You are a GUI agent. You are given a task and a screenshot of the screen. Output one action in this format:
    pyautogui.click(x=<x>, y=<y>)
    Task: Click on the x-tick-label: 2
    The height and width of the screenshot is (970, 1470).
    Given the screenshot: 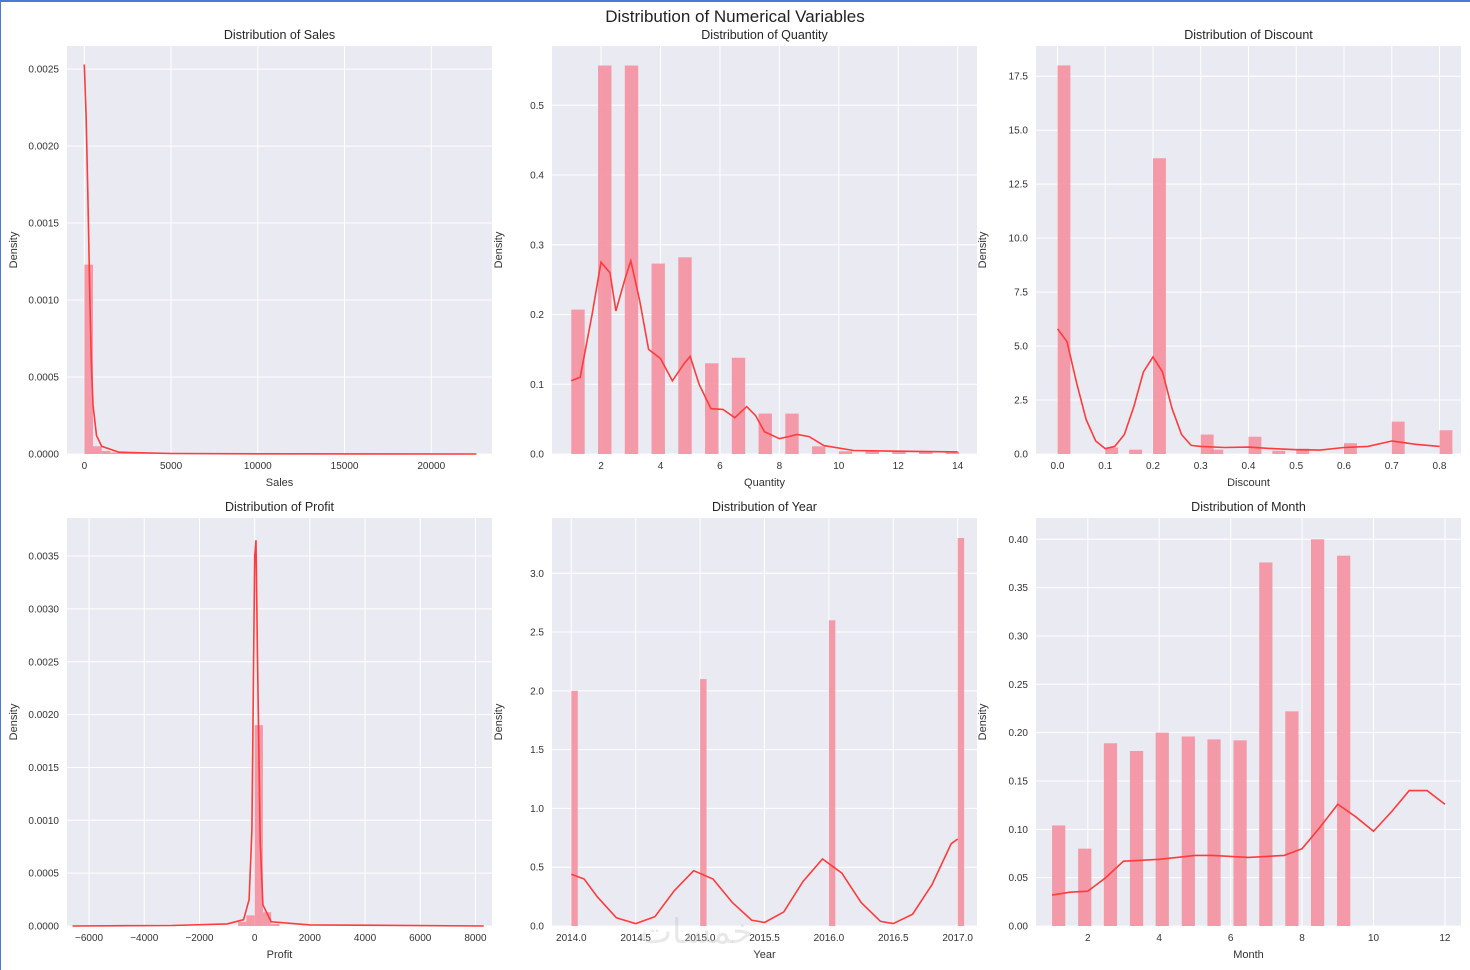 What is the action you would take?
    pyautogui.click(x=601, y=466)
    